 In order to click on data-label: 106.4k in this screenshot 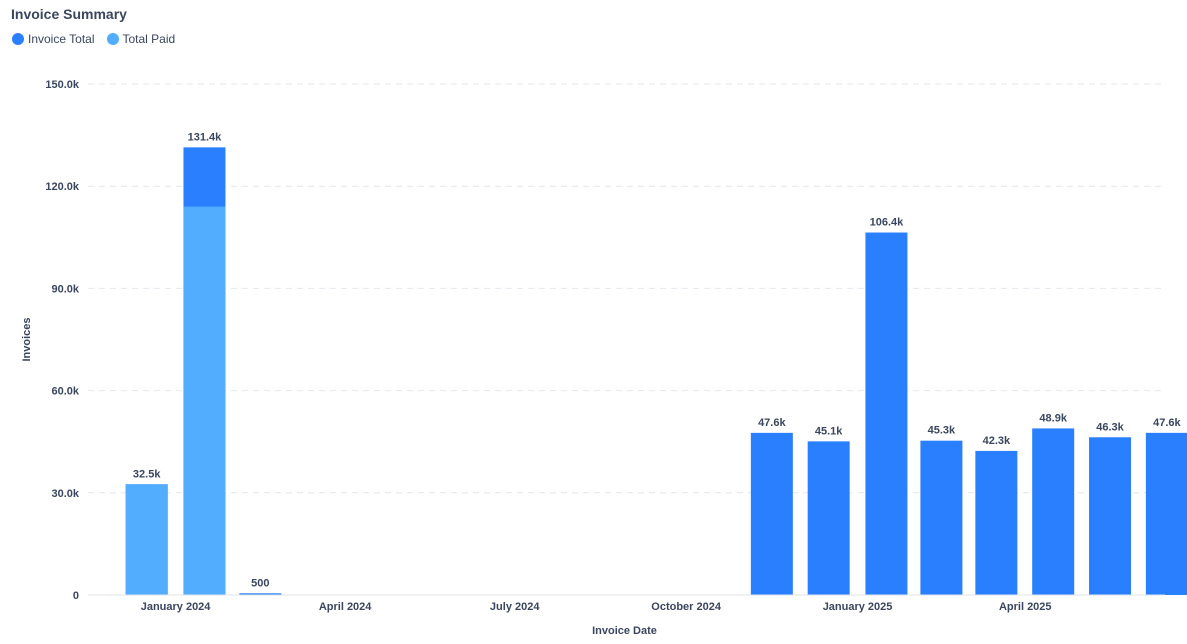, I will do `click(887, 223)`.